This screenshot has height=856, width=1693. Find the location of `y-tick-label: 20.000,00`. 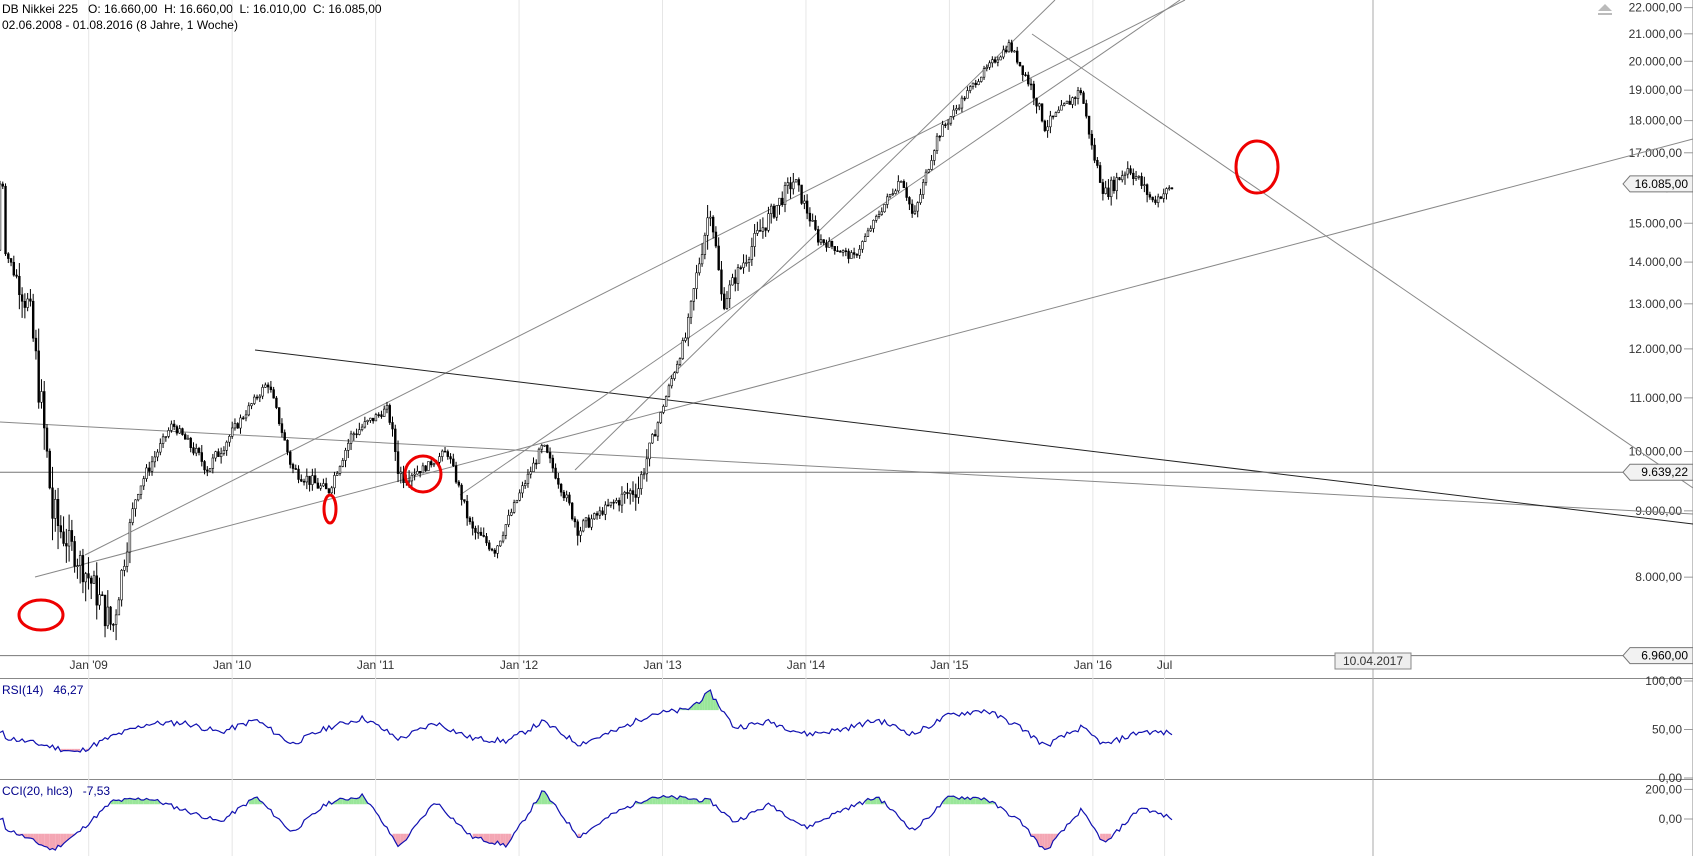

y-tick-label: 20.000,00 is located at coordinates (1656, 61).